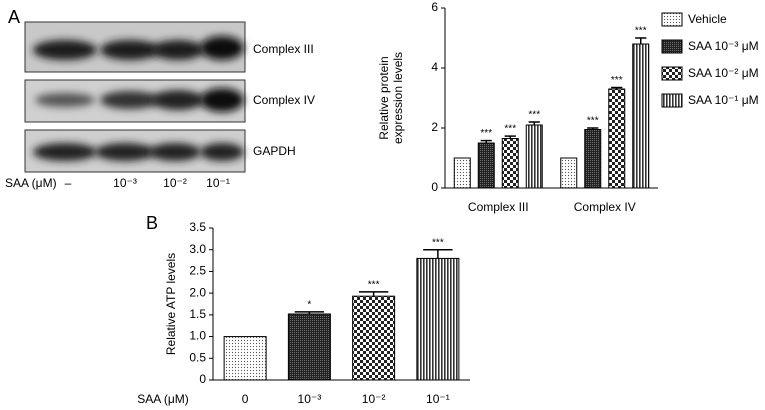 This screenshot has height=410, width=765. I want to click on y-tick-label: 1.5, so click(197, 314).